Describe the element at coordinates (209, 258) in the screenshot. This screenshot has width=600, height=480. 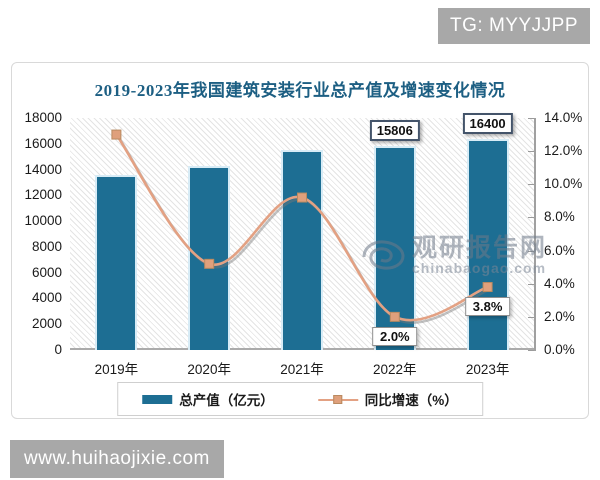
I see `bar-2020年` at that location.